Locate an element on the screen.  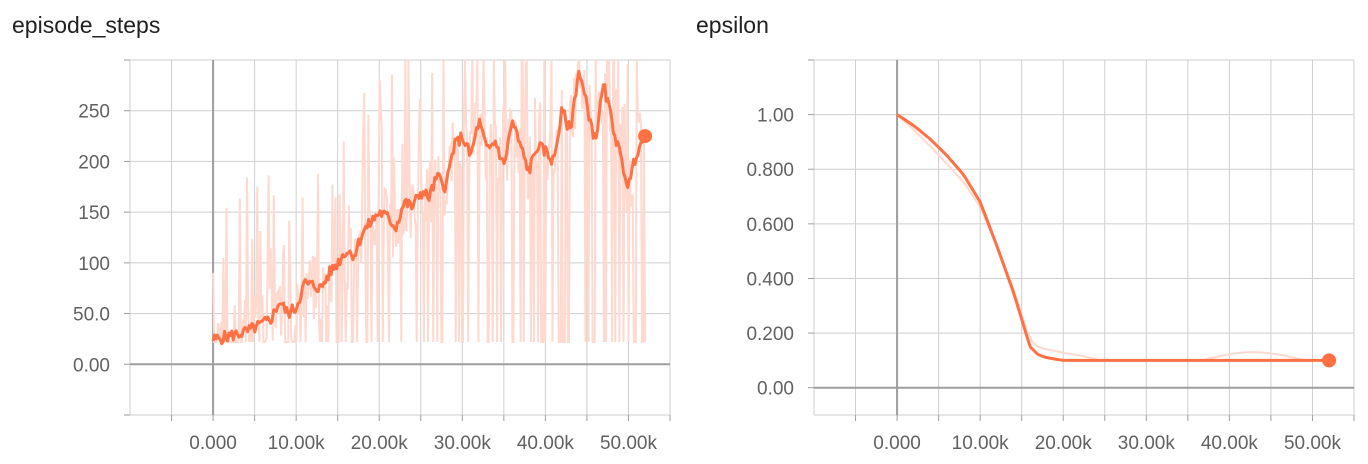
y-tick-label: 0.600 is located at coordinates (770, 225).